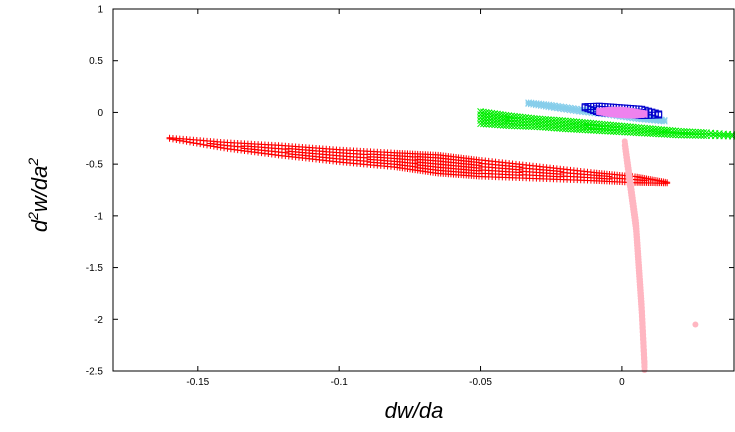 Image resolution: width=735 pixels, height=432 pixels. What do you see at coordinates (340, 382) in the screenshot?
I see `x-tick-label: -0.1` at bounding box center [340, 382].